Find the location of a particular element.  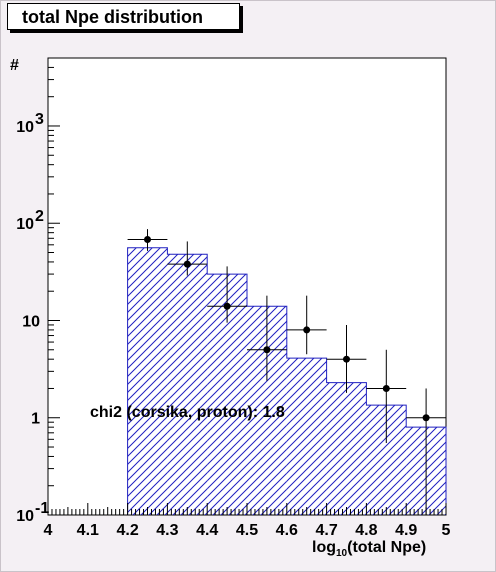

y-tick-exponent: 3 is located at coordinates (39, 119).